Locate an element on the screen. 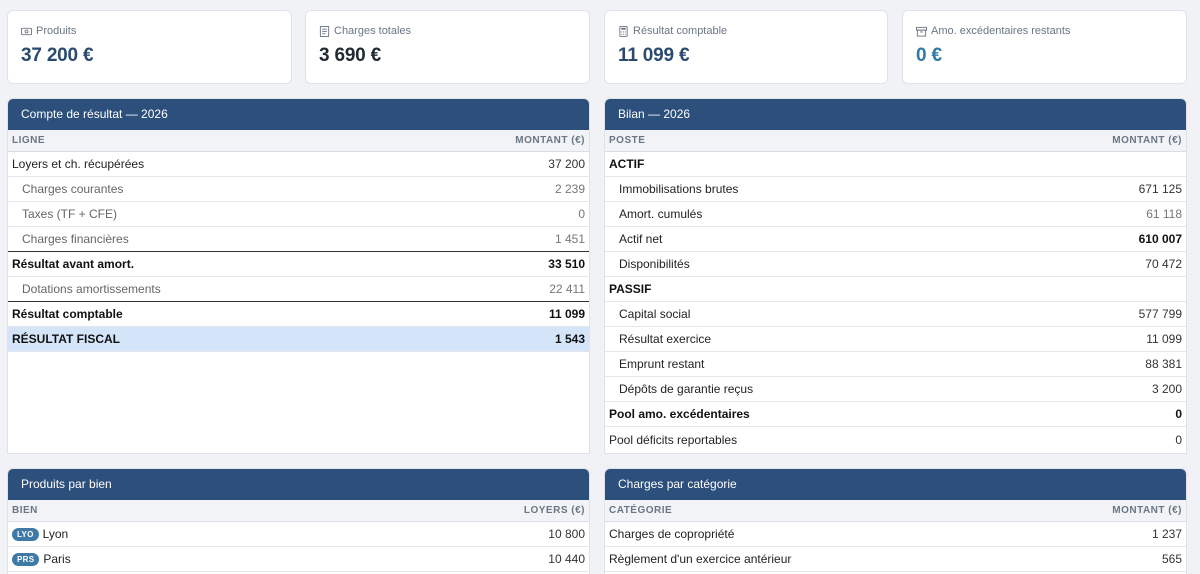  row-value: 10 800 is located at coordinates (566, 534).